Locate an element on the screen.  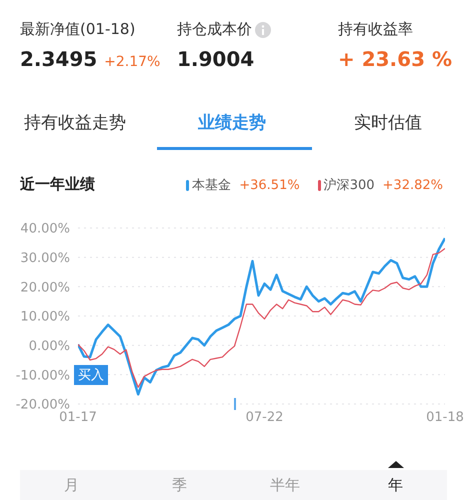
text: 持仓成本价 is located at coordinates (214, 29).